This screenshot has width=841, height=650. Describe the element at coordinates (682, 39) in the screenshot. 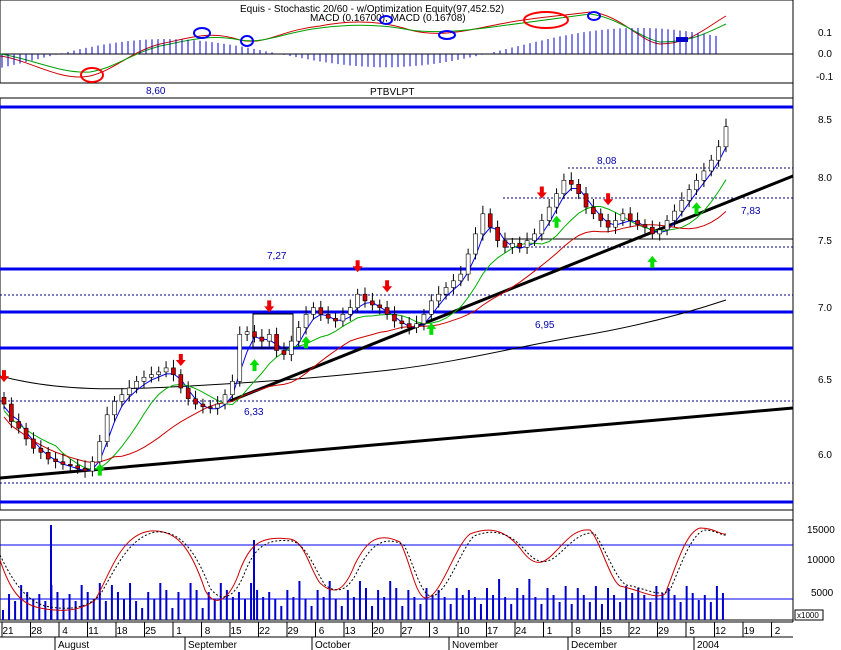

I see `marker-blue-bar` at that location.